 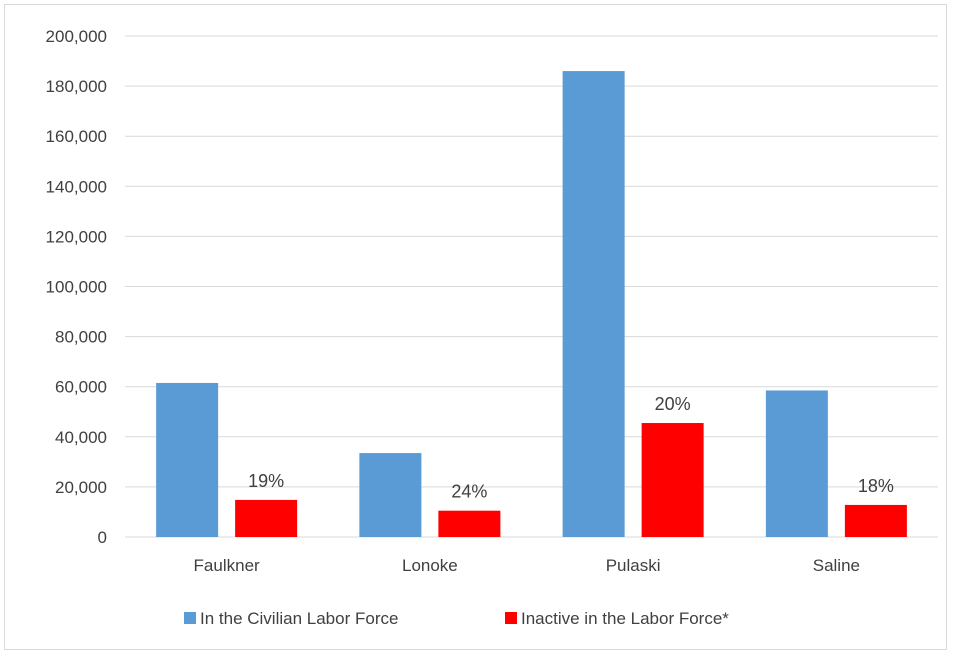 What do you see at coordinates (266, 481) in the screenshot?
I see `data-label: 19%` at bounding box center [266, 481].